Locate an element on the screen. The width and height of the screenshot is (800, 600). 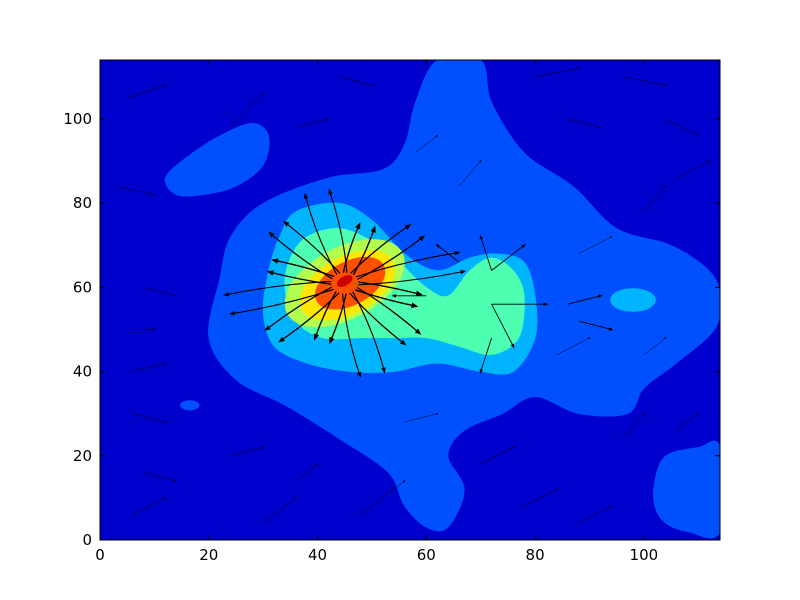
y-tick-label: 100 is located at coordinates (77, 119).